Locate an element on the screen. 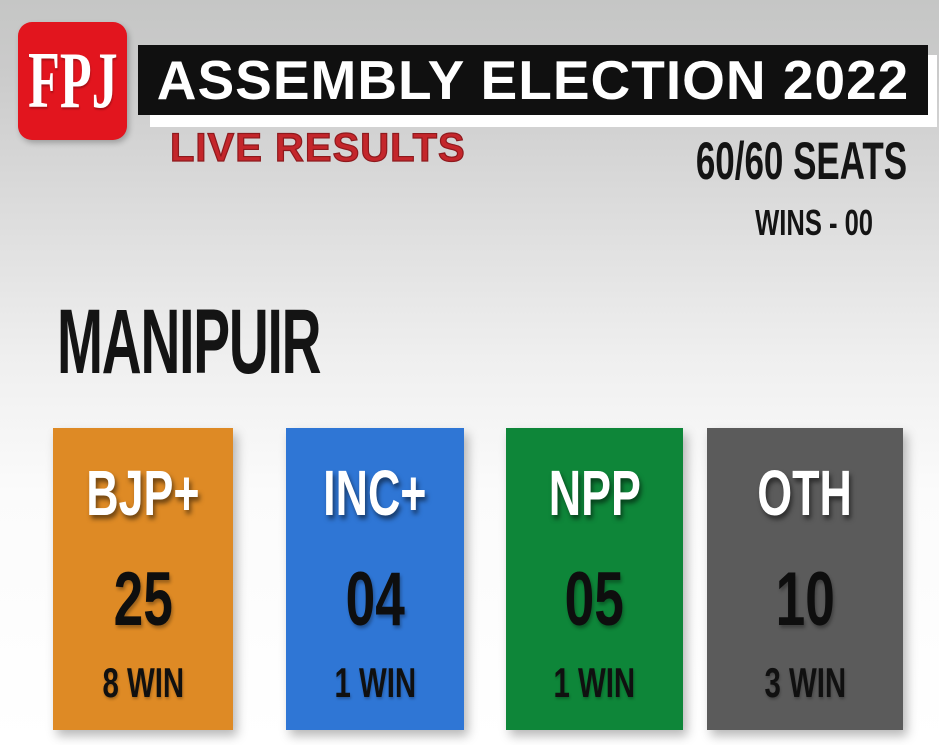 The height and width of the screenshot is (745, 939). party-name: OTH is located at coordinates (805, 493).